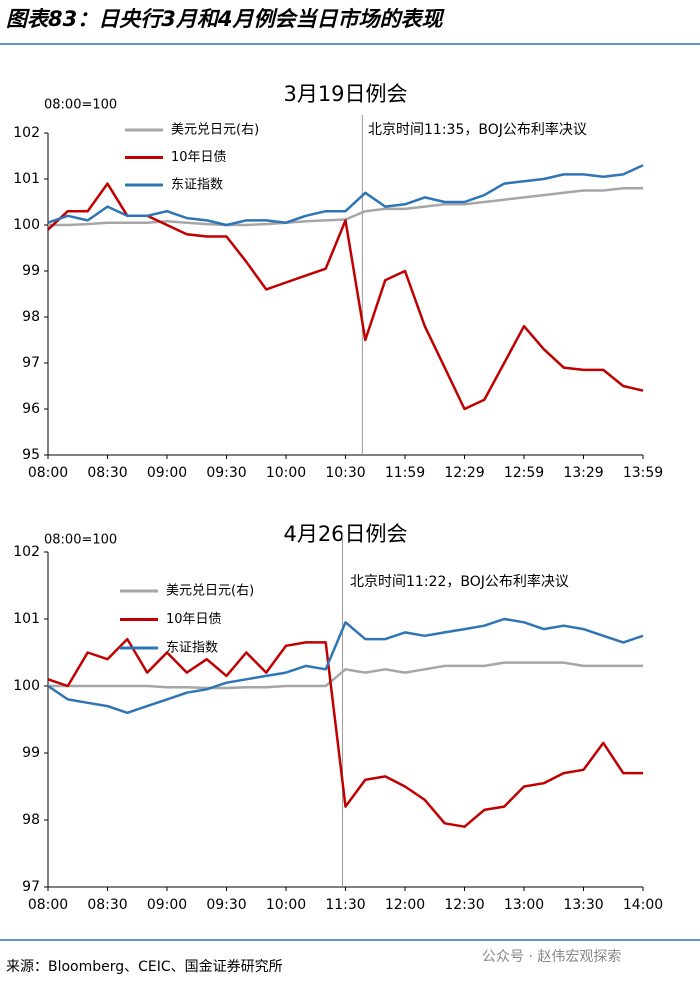  I want to click on page-title: 图表83：日央行3月和4月例会当日市场的表现, so click(225, 19).